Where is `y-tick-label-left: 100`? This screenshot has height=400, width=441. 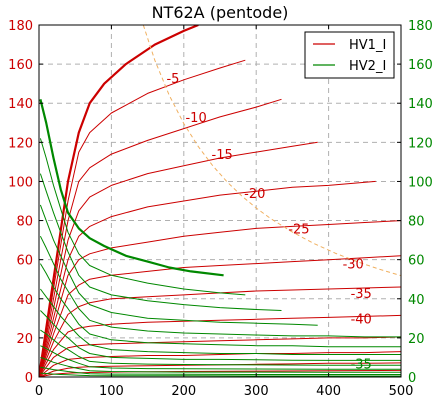 y-tick-label-left: 100 is located at coordinates (20, 182).